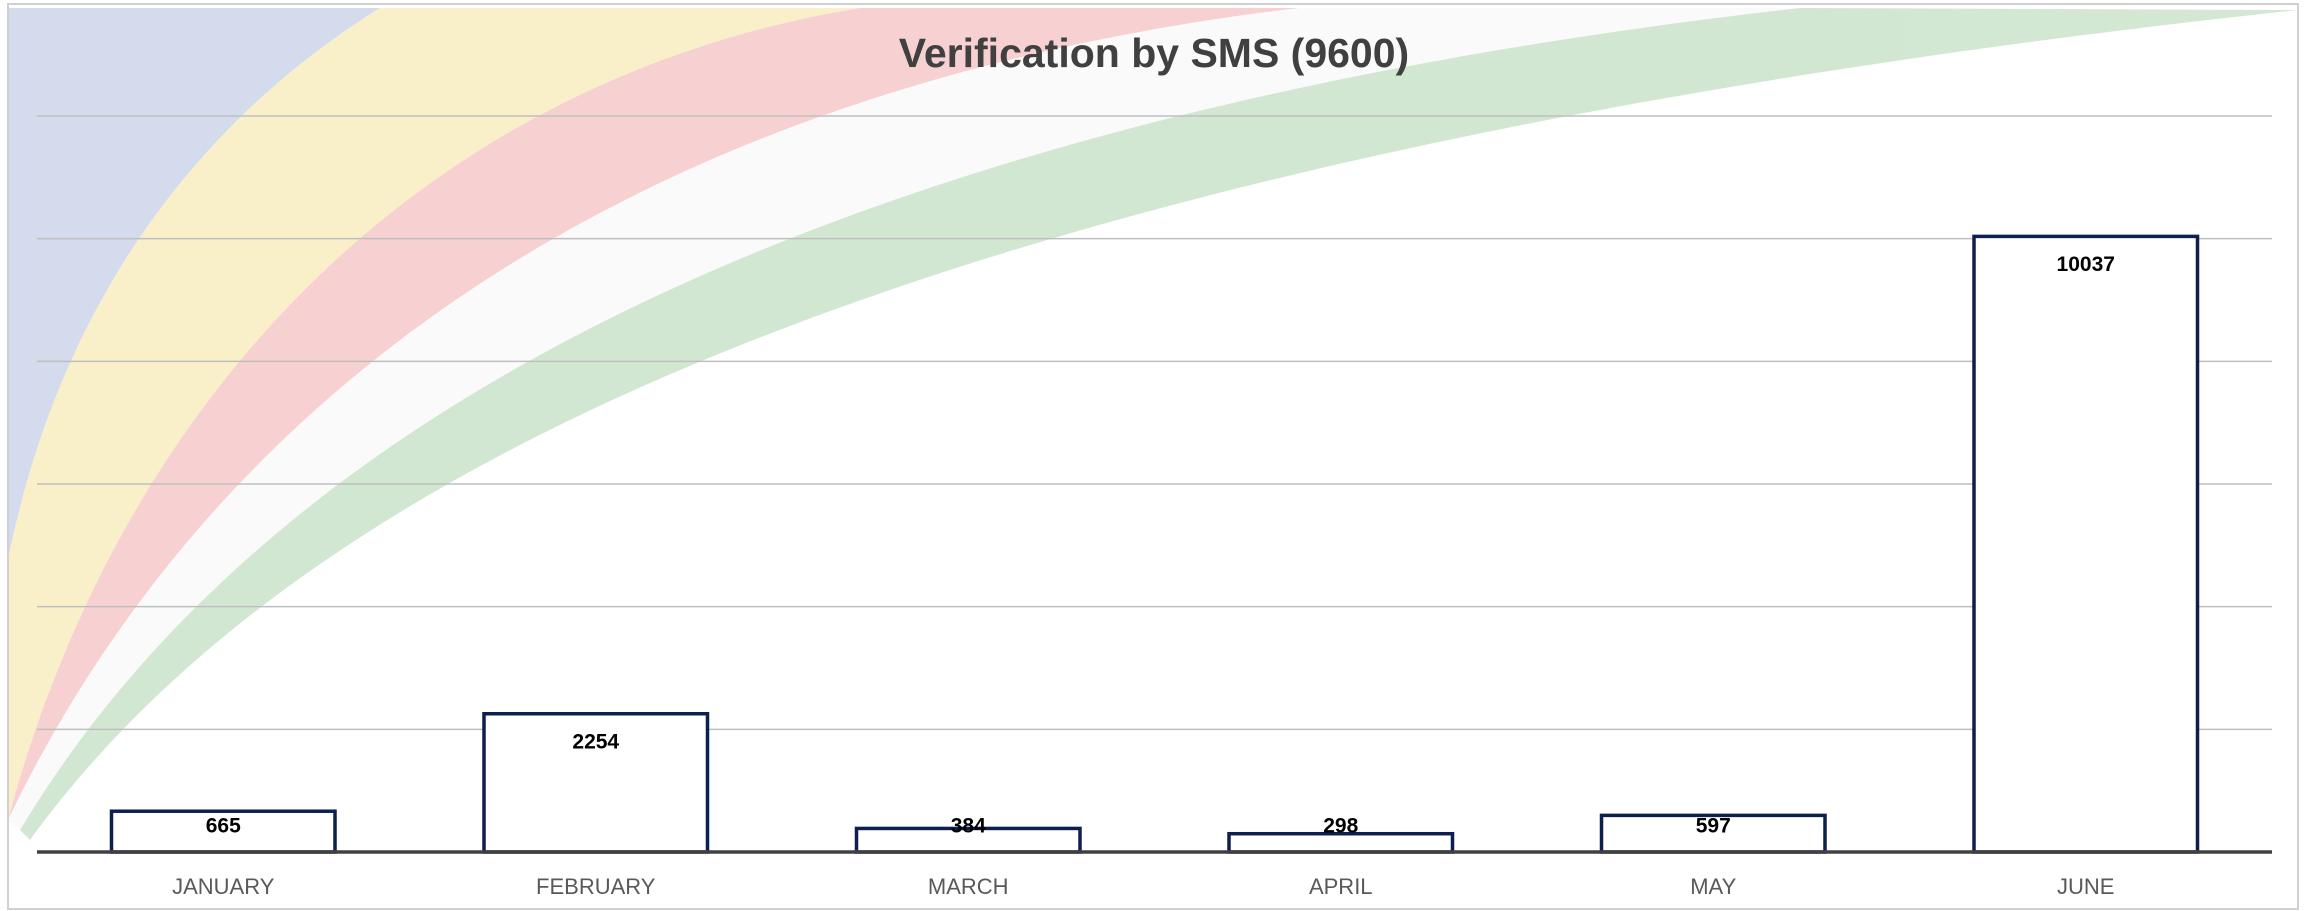 Image resolution: width=2305 pixels, height=911 pixels. I want to click on data-label: 384, so click(968, 826).